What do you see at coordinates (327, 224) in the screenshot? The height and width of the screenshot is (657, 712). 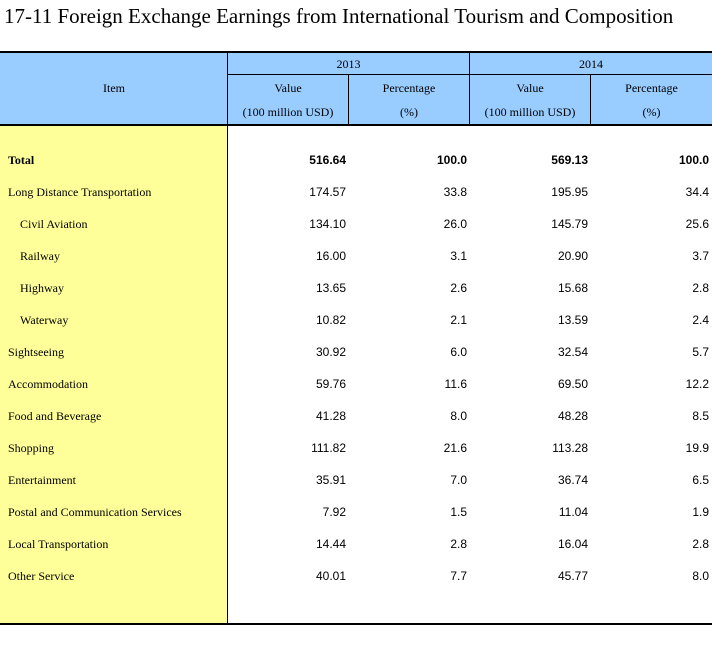 I see `row-value-2013: 134.10` at bounding box center [327, 224].